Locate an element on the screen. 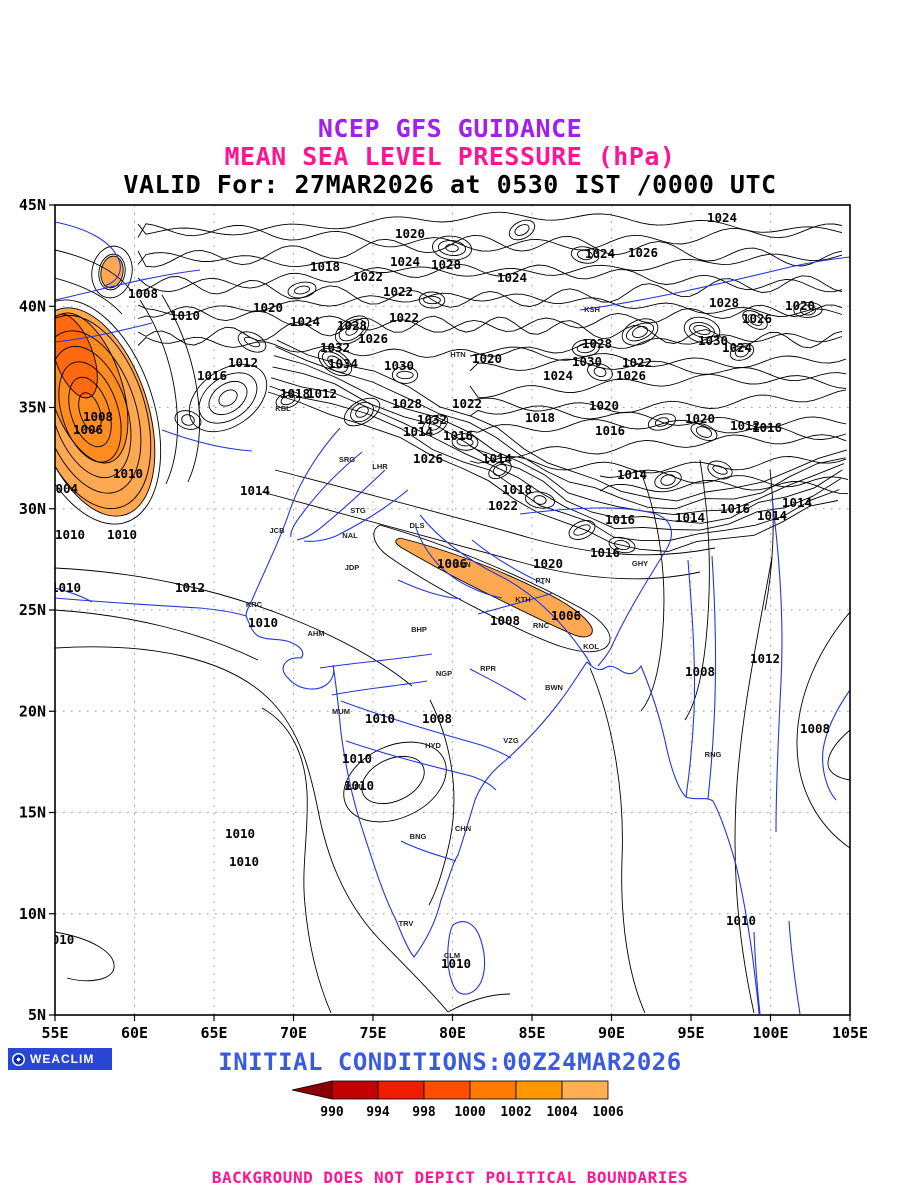 This screenshot has height=1200, width=900. y-tick-label: 25N is located at coordinates (32, 610).